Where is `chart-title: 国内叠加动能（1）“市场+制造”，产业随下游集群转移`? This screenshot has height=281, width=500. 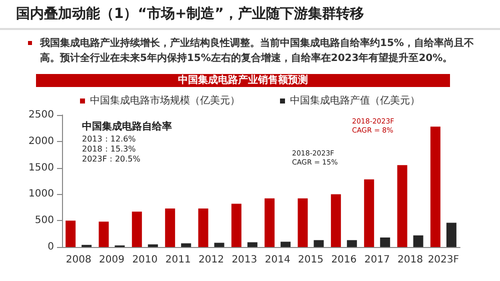
chart-title: 国内叠加动能（1）“市场+制造”，产业随下游集群转移 is located at coordinates (250, 15).